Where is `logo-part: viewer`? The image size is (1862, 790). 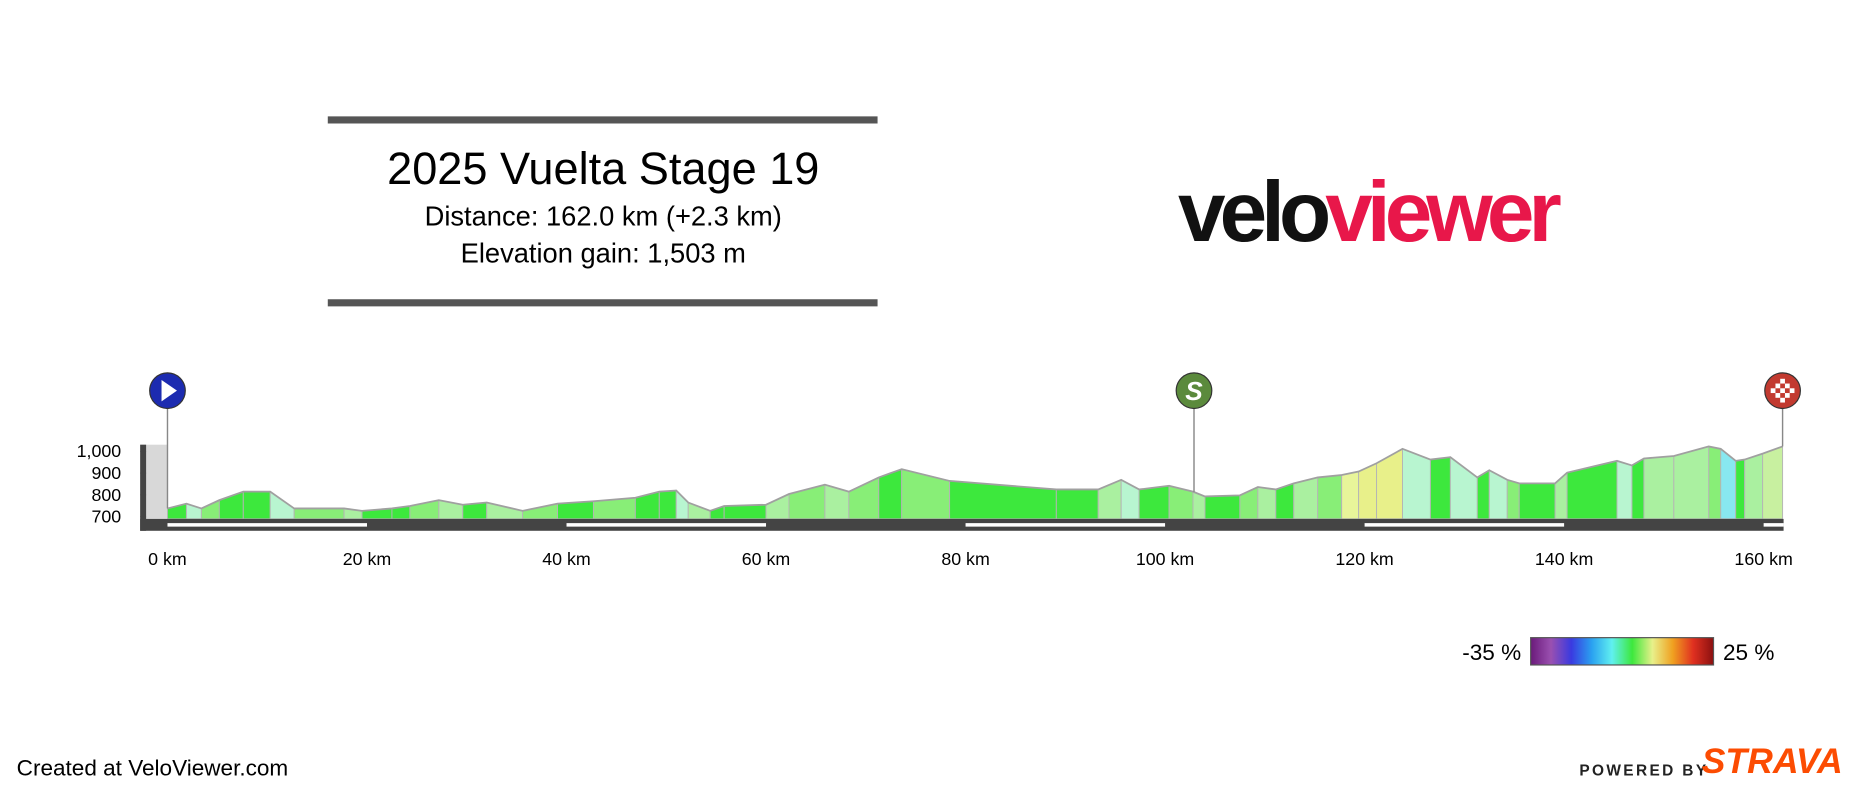 logo-part: viewer is located at coordinates (1442, 212).